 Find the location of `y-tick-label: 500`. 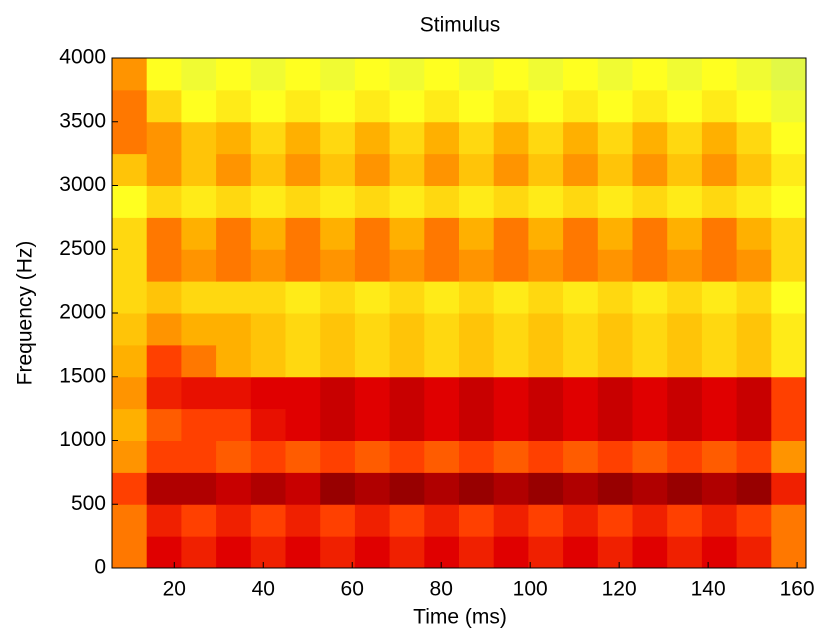

y-tick-label: 500 is located at coordinates (88, 503).